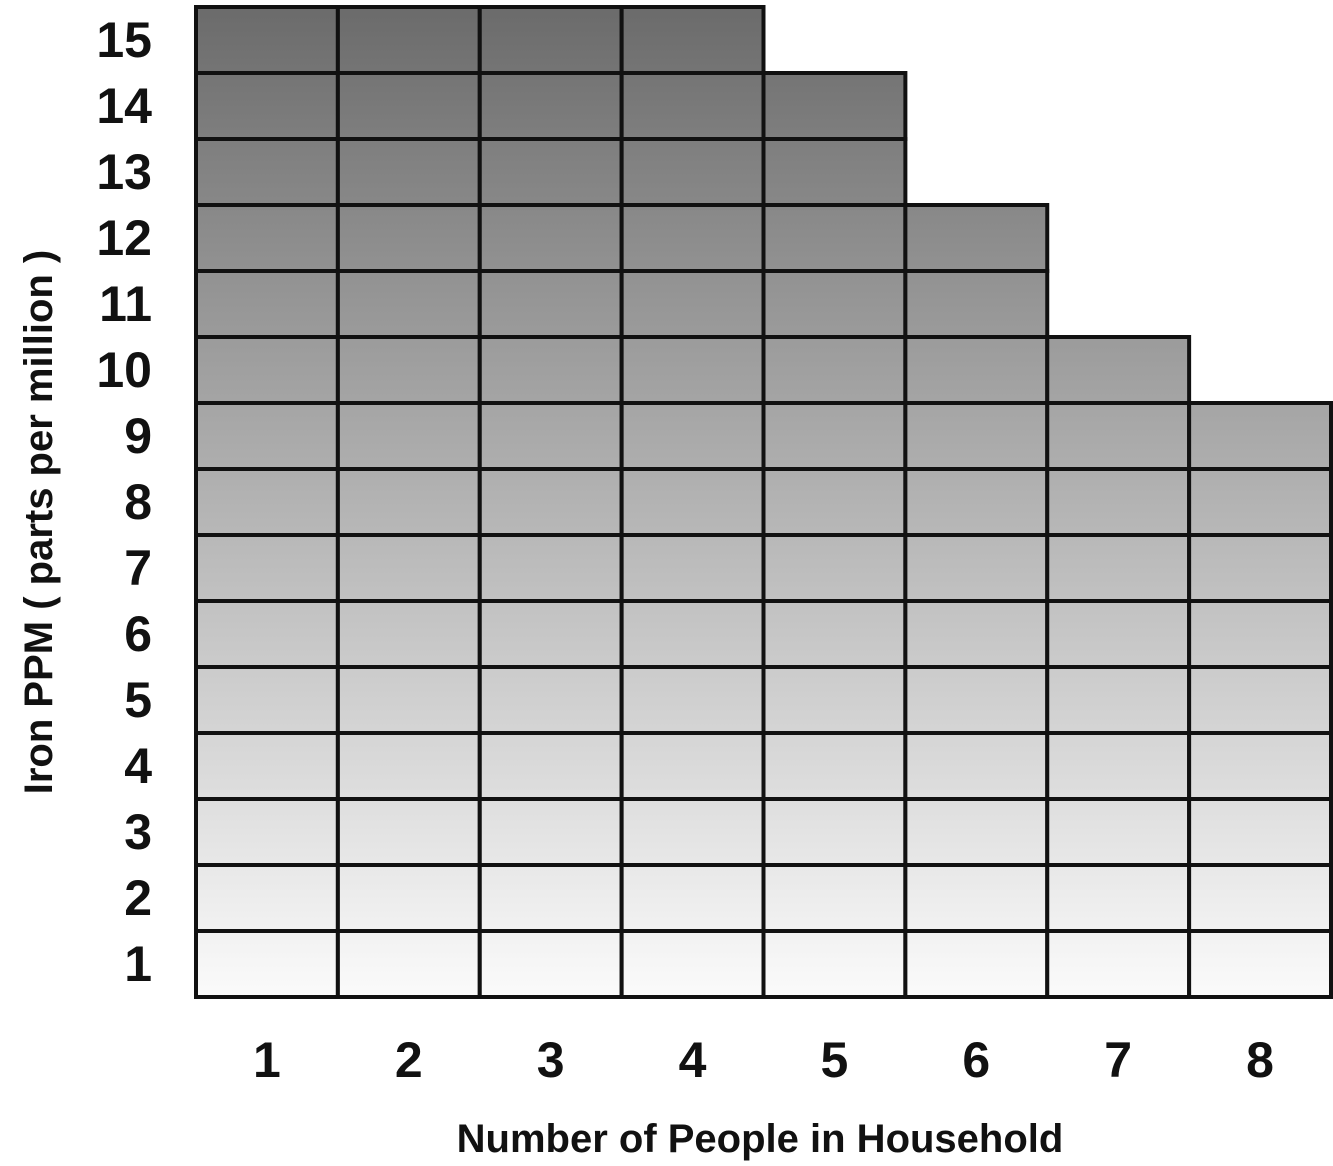 Image resolution: width=1333 pixels, height=1166 pixels. What do you see at coordinates (125, 304) in the screenshot?
I see `y-tick-label: 11` at bounding box center [125, 304].